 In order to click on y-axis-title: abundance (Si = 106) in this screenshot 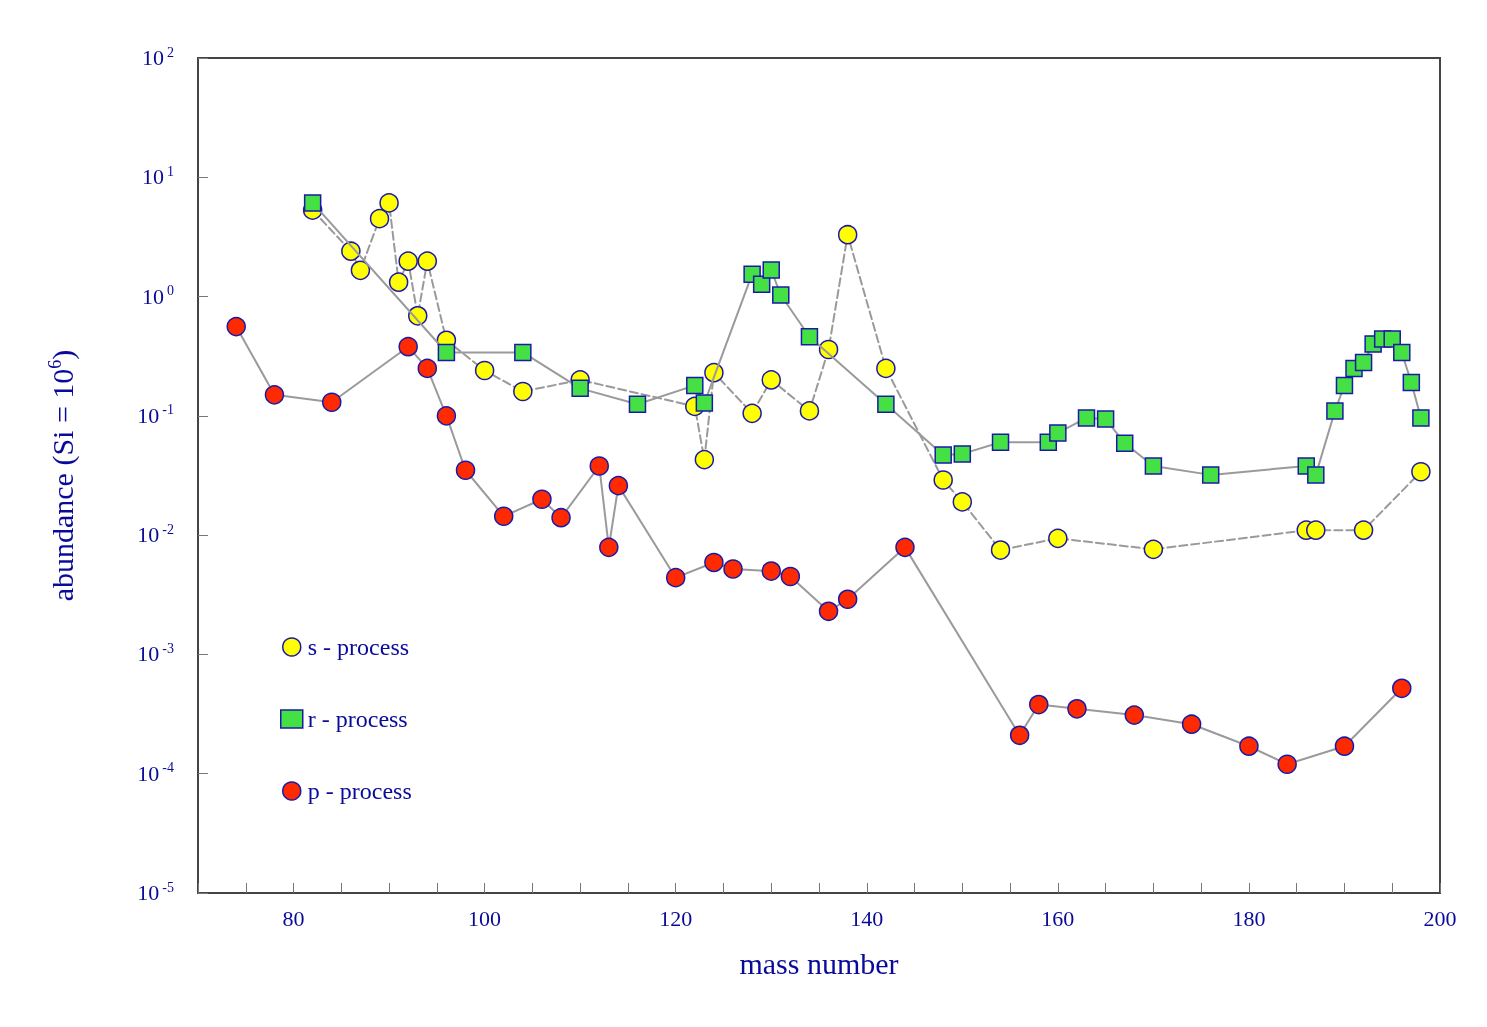, I will do `click(62, 475)`.